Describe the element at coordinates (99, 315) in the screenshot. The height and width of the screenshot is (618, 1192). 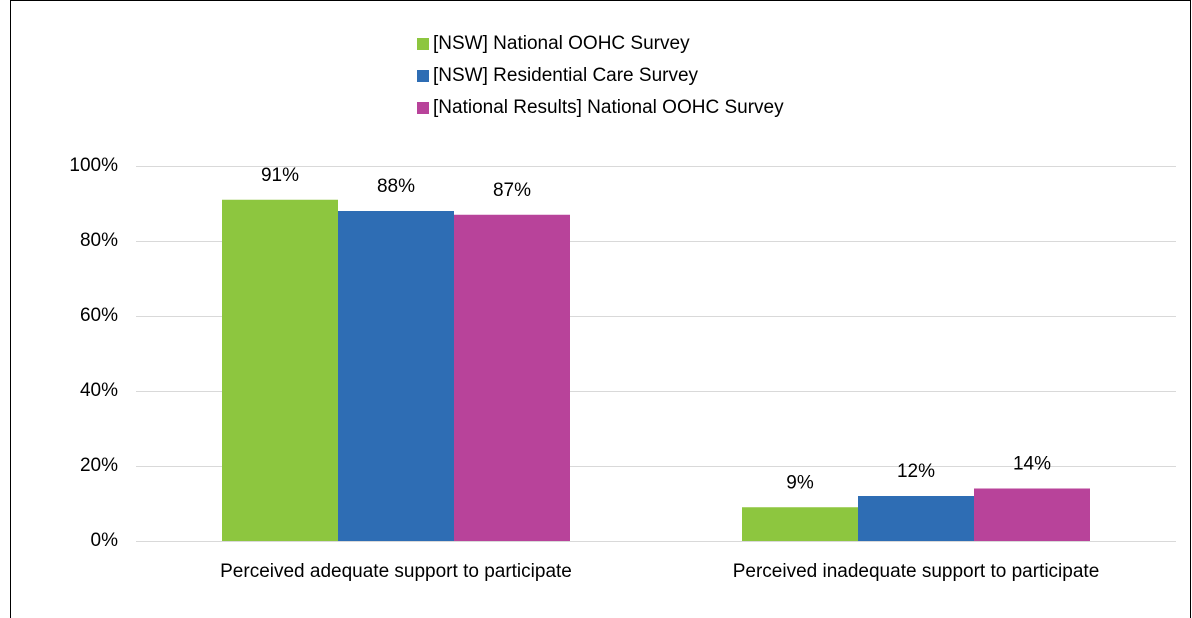
I see `y-tick-label: 60%` at that location.